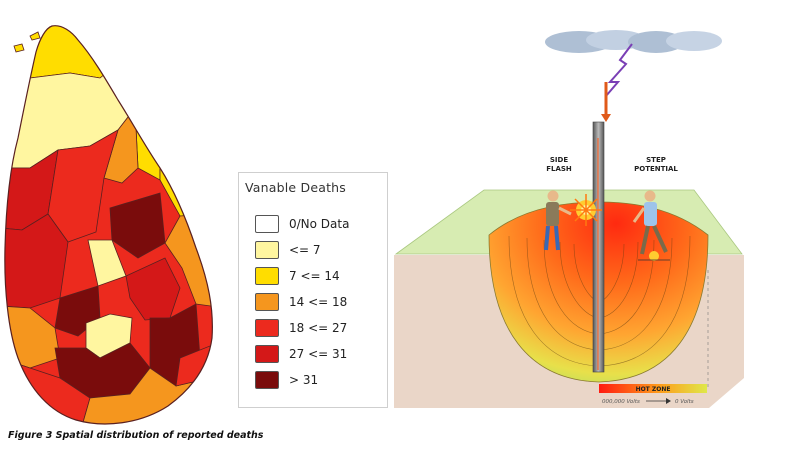 The height and width of the screenshot is (450, 800). Describe the element at coordinates (314, 276) in the screenshot. I see `legend-label: 7 <= 14` at that location.